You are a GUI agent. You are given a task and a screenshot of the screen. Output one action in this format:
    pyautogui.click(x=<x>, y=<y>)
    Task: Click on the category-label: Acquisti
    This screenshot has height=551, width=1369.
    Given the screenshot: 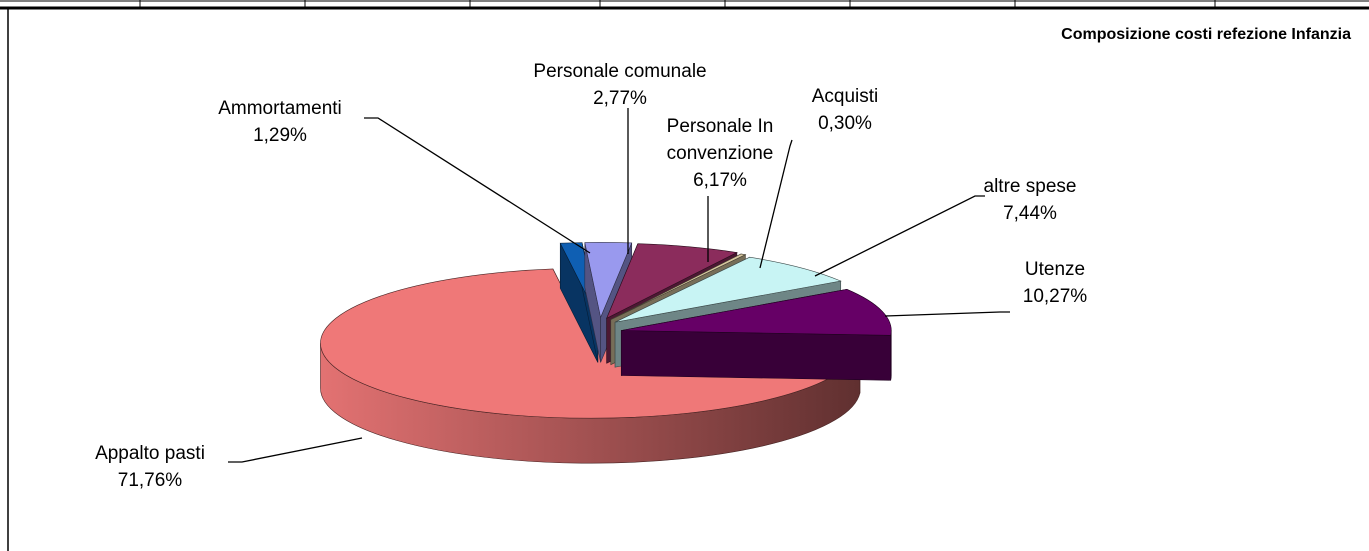 What is the action you would take?
    pyautogui.click(x=845, y=96)
    